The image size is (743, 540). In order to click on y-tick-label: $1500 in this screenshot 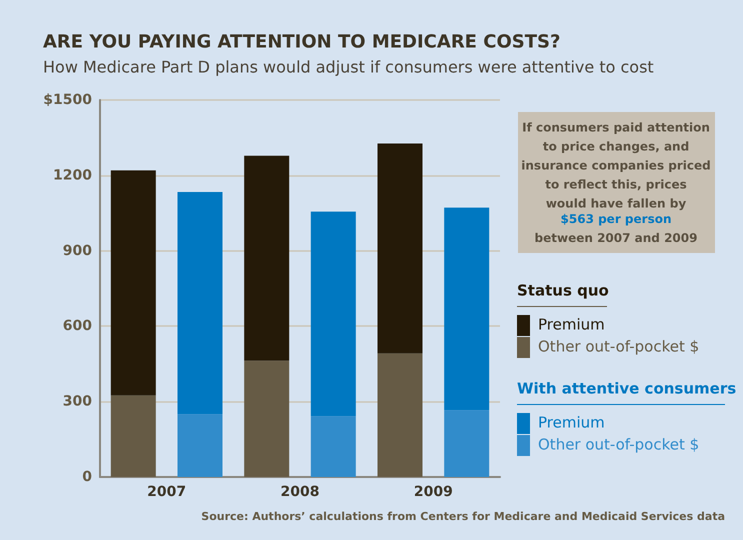, I will do `click(67, 100)`.